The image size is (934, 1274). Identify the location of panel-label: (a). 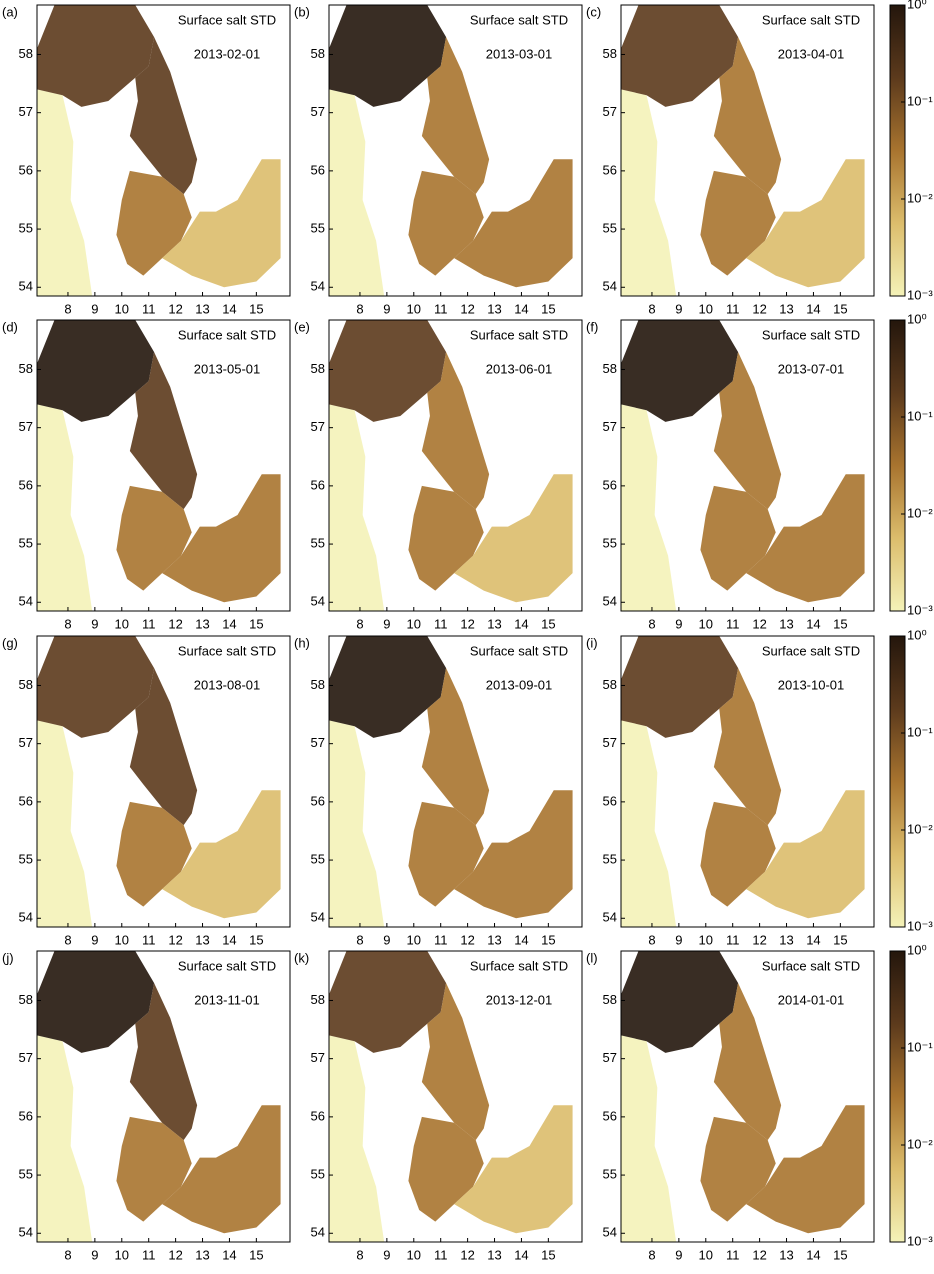
(10, 11).